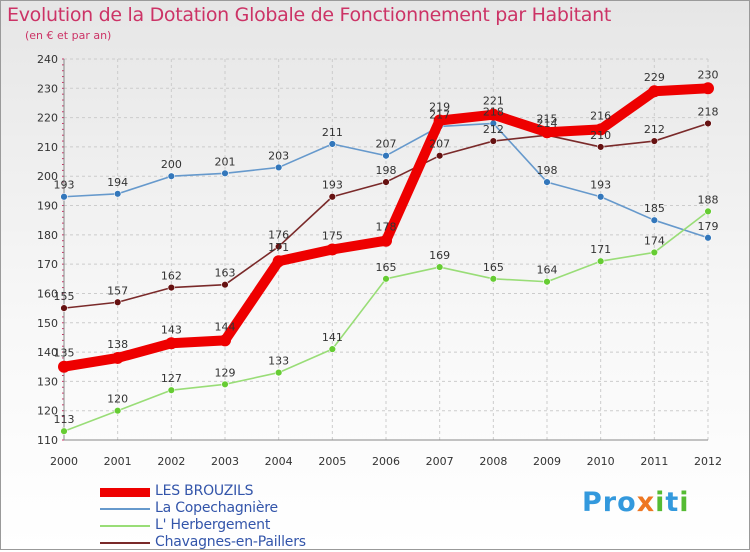  I want to click on data-label: 198, so click(547, 170).